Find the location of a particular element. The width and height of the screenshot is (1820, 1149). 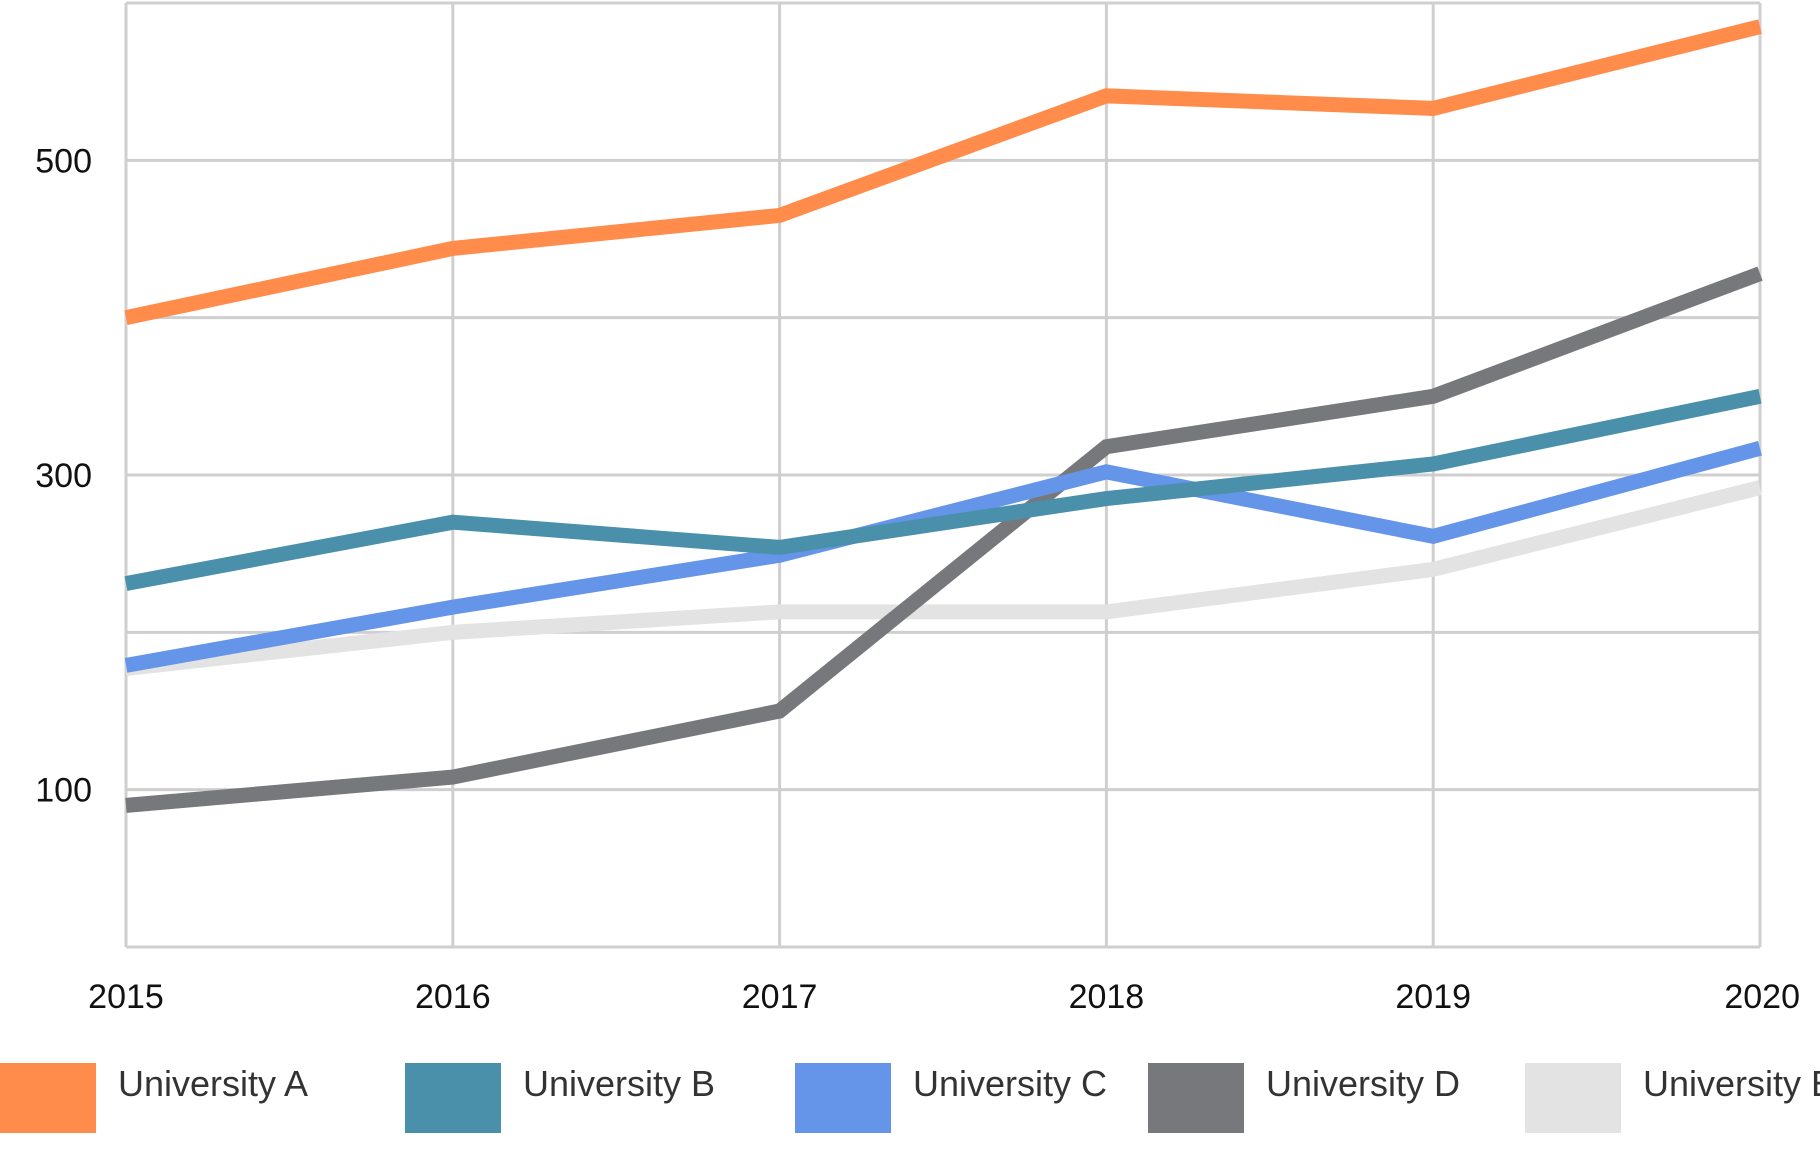

x-tick-label: 2015 is located at coordinates (126, 997).